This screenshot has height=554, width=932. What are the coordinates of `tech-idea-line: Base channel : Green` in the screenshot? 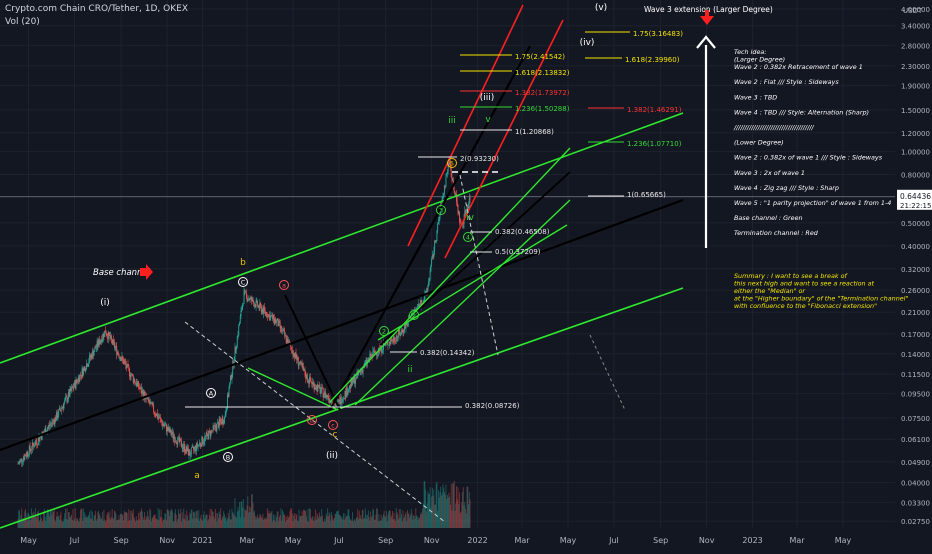 It's located at (768, 218).